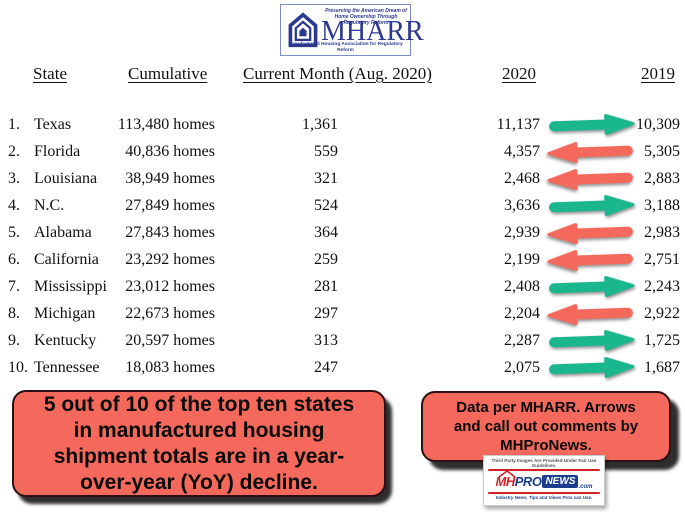 The width and height of the screenshot is (685, 512). Describe the element at coordinates (372, 31) in the screenshot. I see `mharr-wordmark: MHARR` at that location.